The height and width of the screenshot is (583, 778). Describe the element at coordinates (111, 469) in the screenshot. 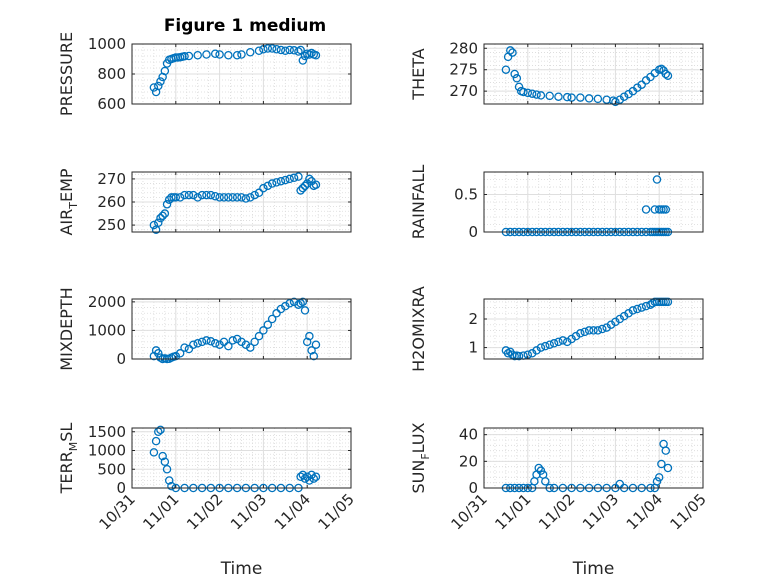

I see `y-tick-label: 500` at that location.